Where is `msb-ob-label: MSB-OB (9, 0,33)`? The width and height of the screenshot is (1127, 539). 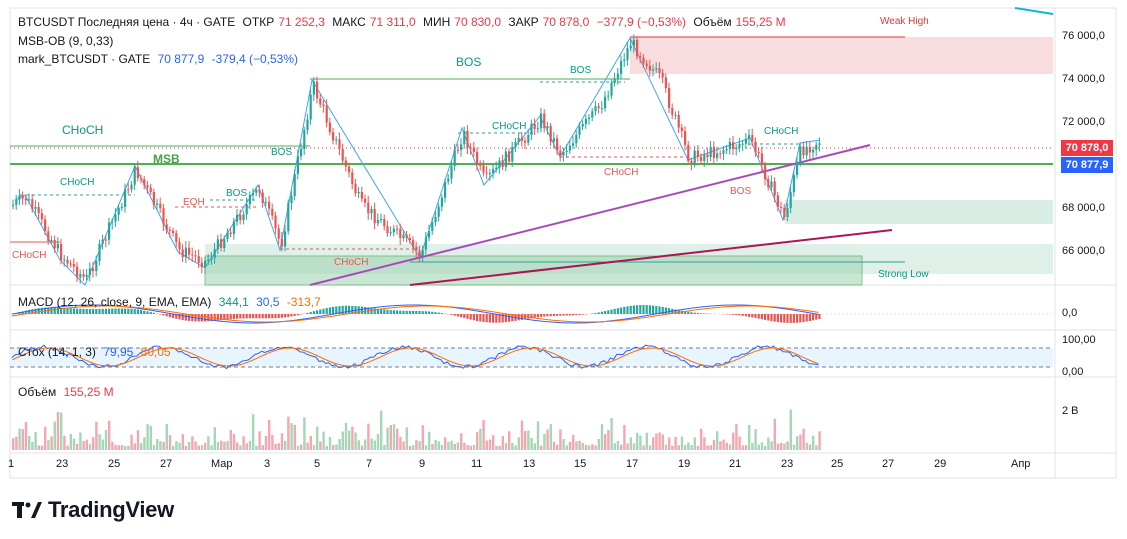
msb-ob-label: MSB-OB (9, 0,33) is located at coordinates (66, 41).